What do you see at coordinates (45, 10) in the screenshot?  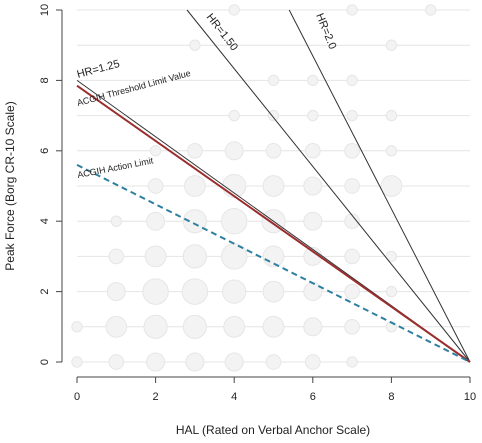 I see `y-tick-label: 10` at bounding box center [45, 10].